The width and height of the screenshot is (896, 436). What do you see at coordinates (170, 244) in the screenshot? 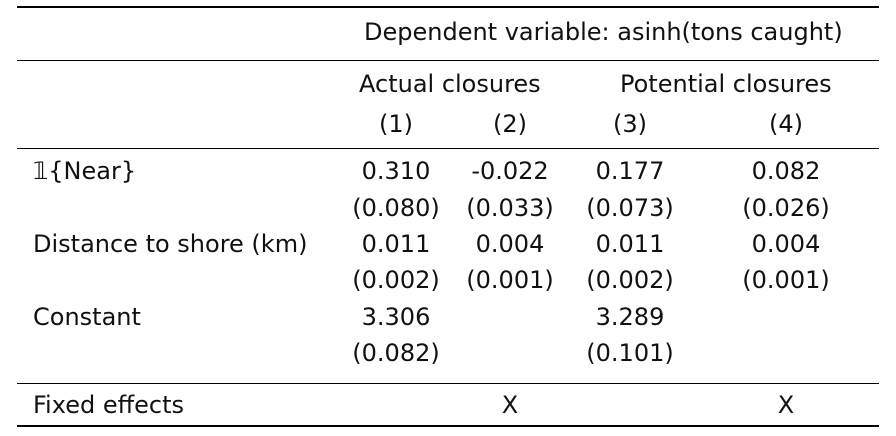
I see `row-label-distance: Distance to shore (km)` at bounding box center [170, 244].